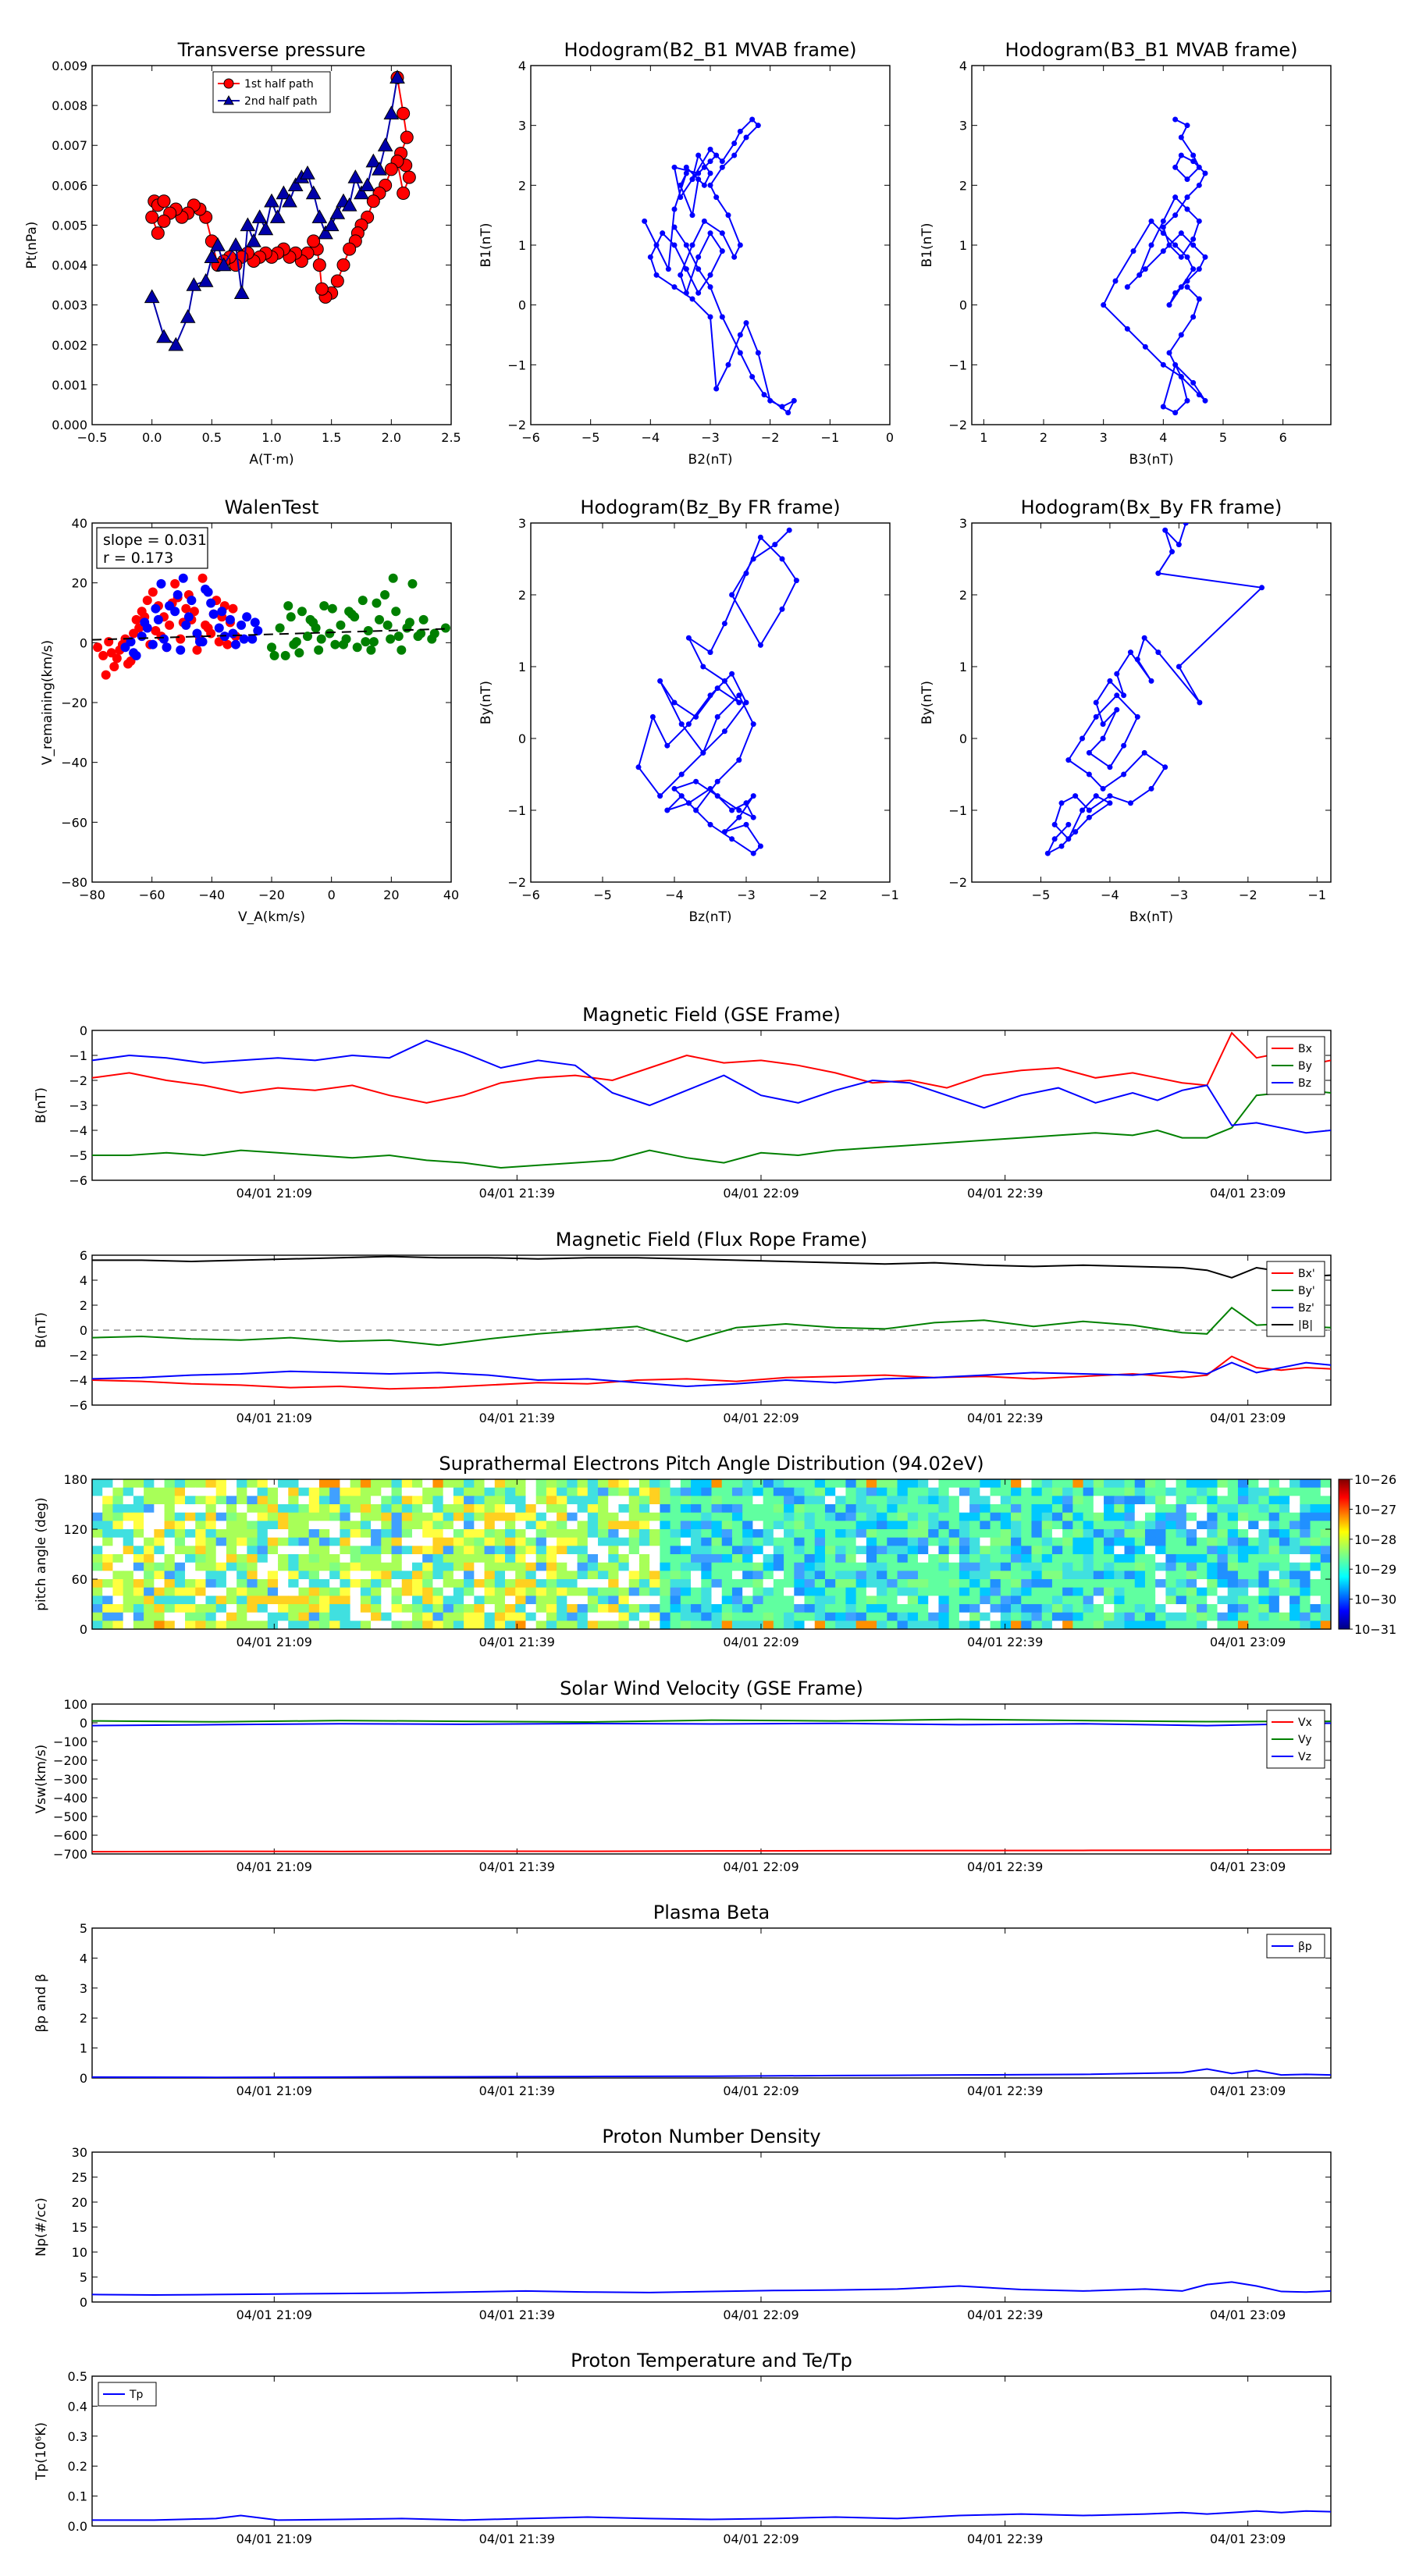 The height and width of the screenshot is (2576, 1405). What do you see at coordinates (712, 2227) in the screenshot?
I see `plot-frame` at bounding box center [712, 2227].